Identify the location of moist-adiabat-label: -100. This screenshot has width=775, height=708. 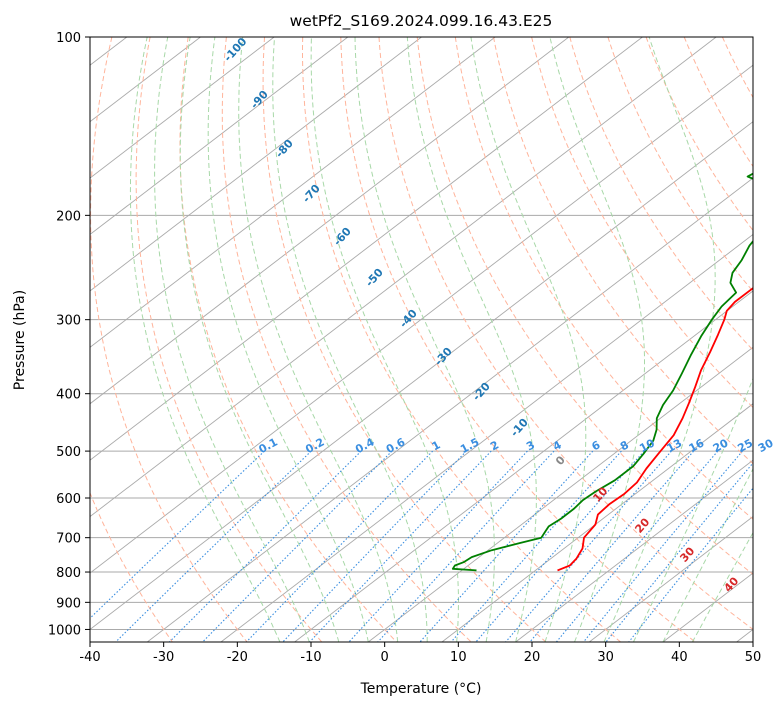
(235, 49).